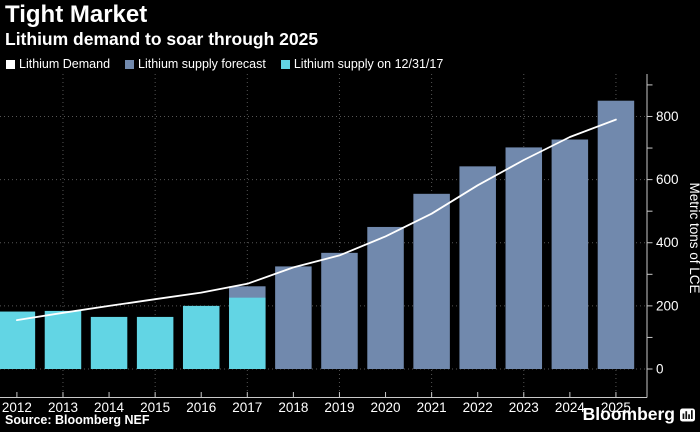 This screenshot has height=432, width=700. I want to click on x-axis-label-2024: 2024, so click(570, 407).